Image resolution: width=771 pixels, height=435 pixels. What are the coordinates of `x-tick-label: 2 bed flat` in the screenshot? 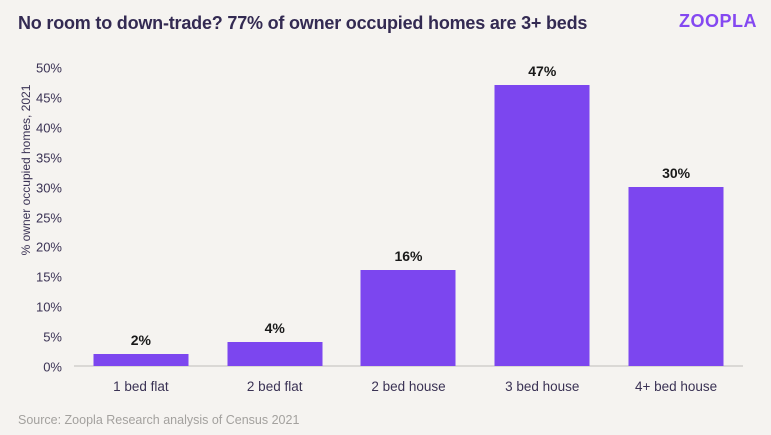 It's located at (274, 386).